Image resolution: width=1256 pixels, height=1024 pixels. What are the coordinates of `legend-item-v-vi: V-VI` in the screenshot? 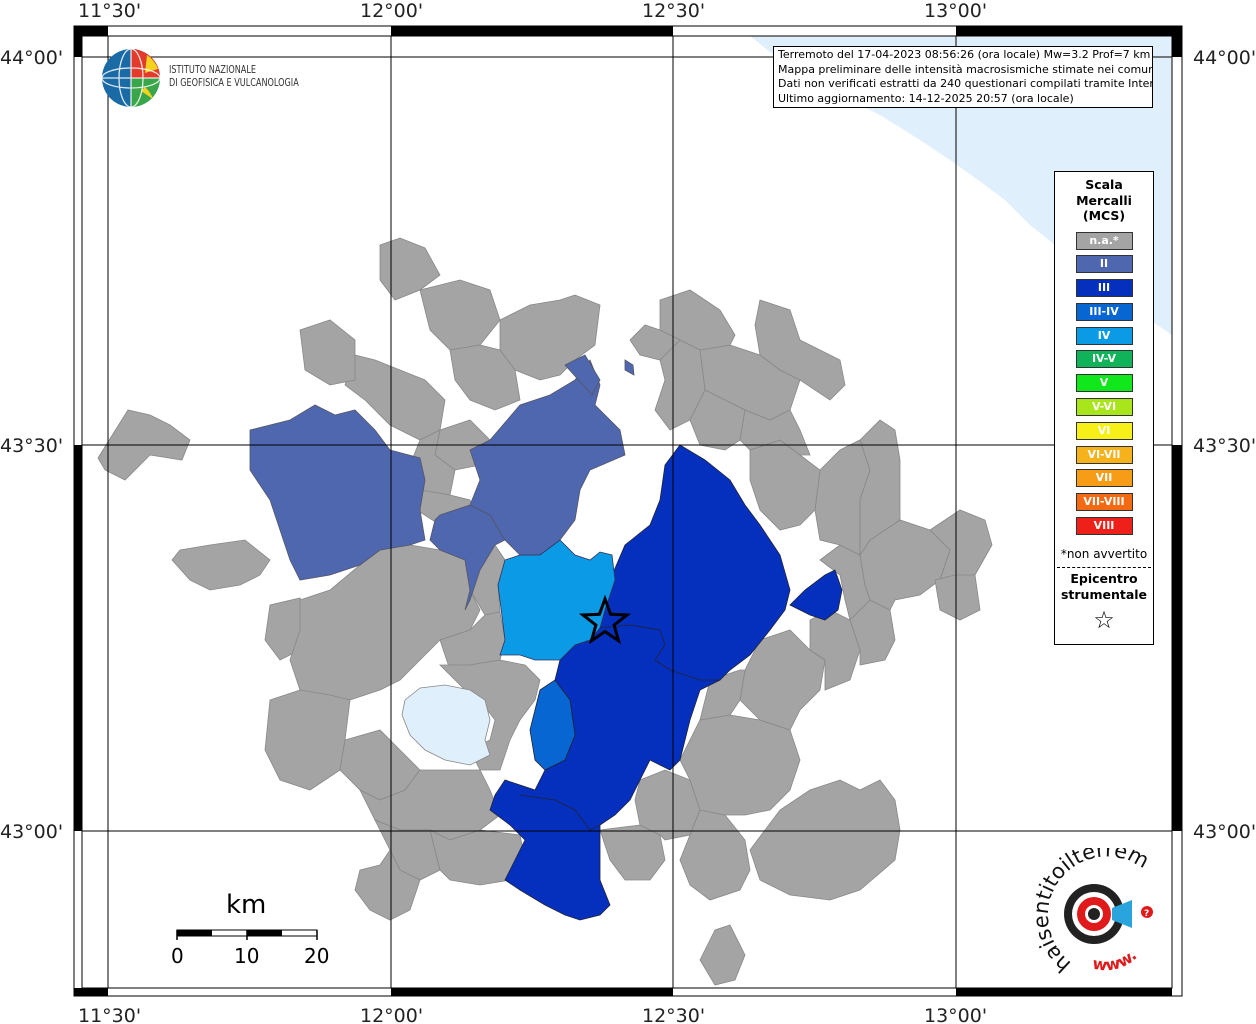 It's located at (1104, 407).